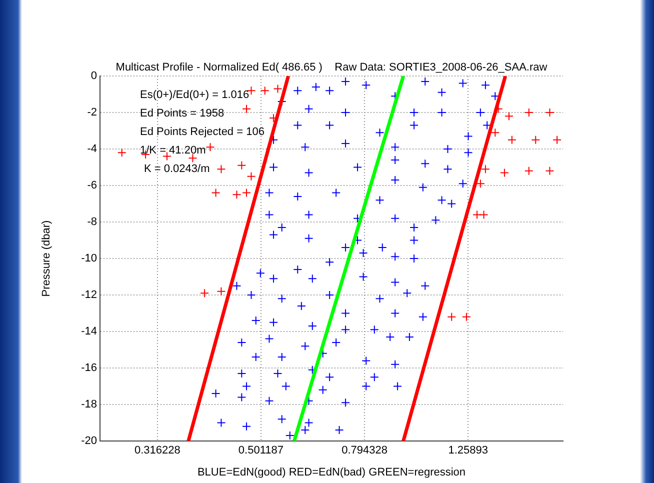 This screenshot has width=654, height=483. Describe the element at coordinates (92, 112) in the screenshot. I see `y-tick-label: -2` at that location.